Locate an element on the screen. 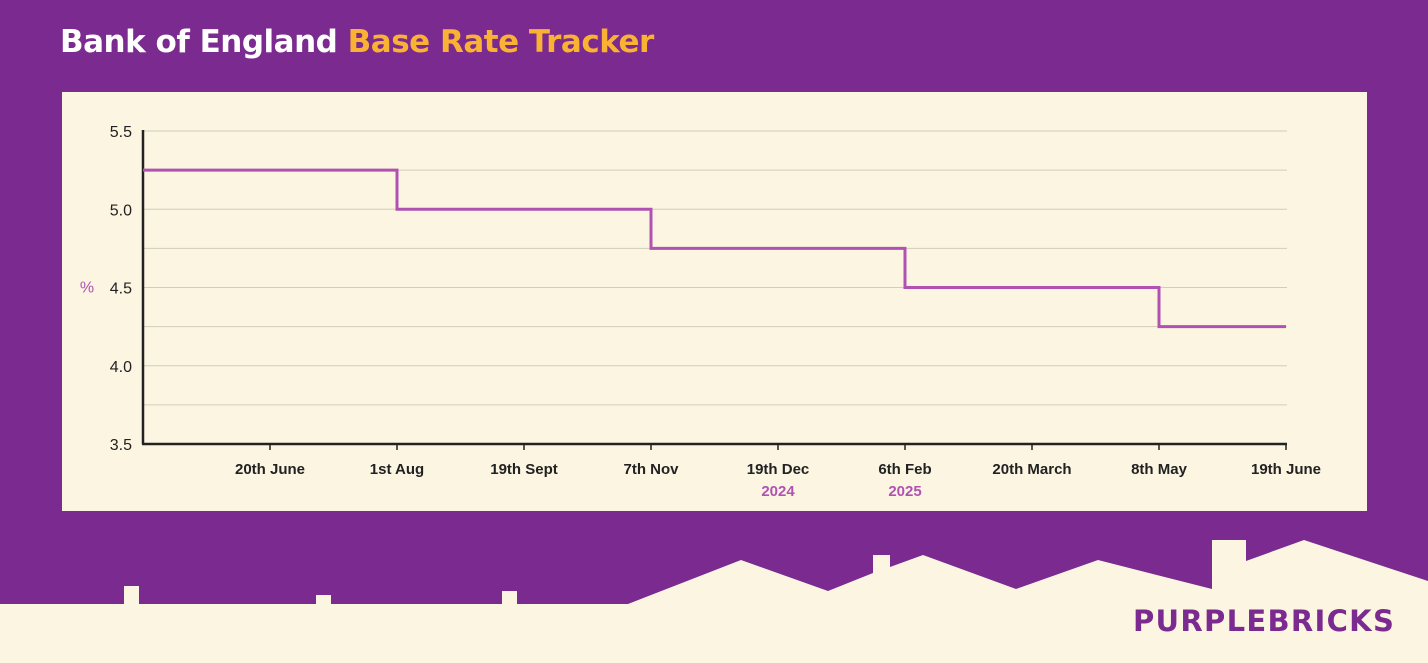  x-tick-label: 20th June is located at coordinates (270, 469).